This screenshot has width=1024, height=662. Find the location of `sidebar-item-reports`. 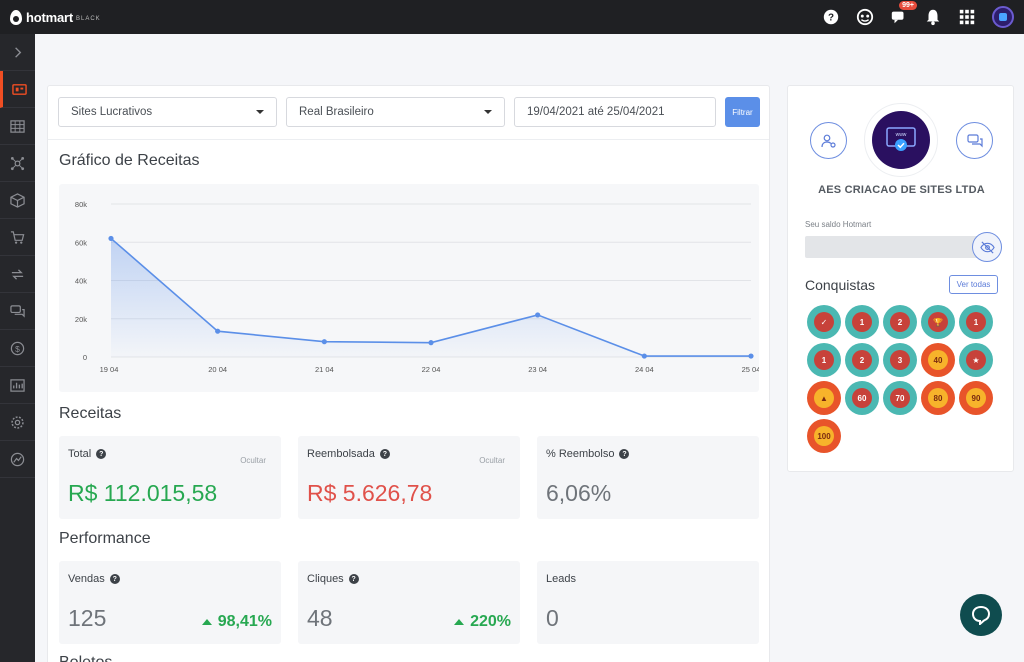

sidebar-item-reports is located at coordinates (17, 385).